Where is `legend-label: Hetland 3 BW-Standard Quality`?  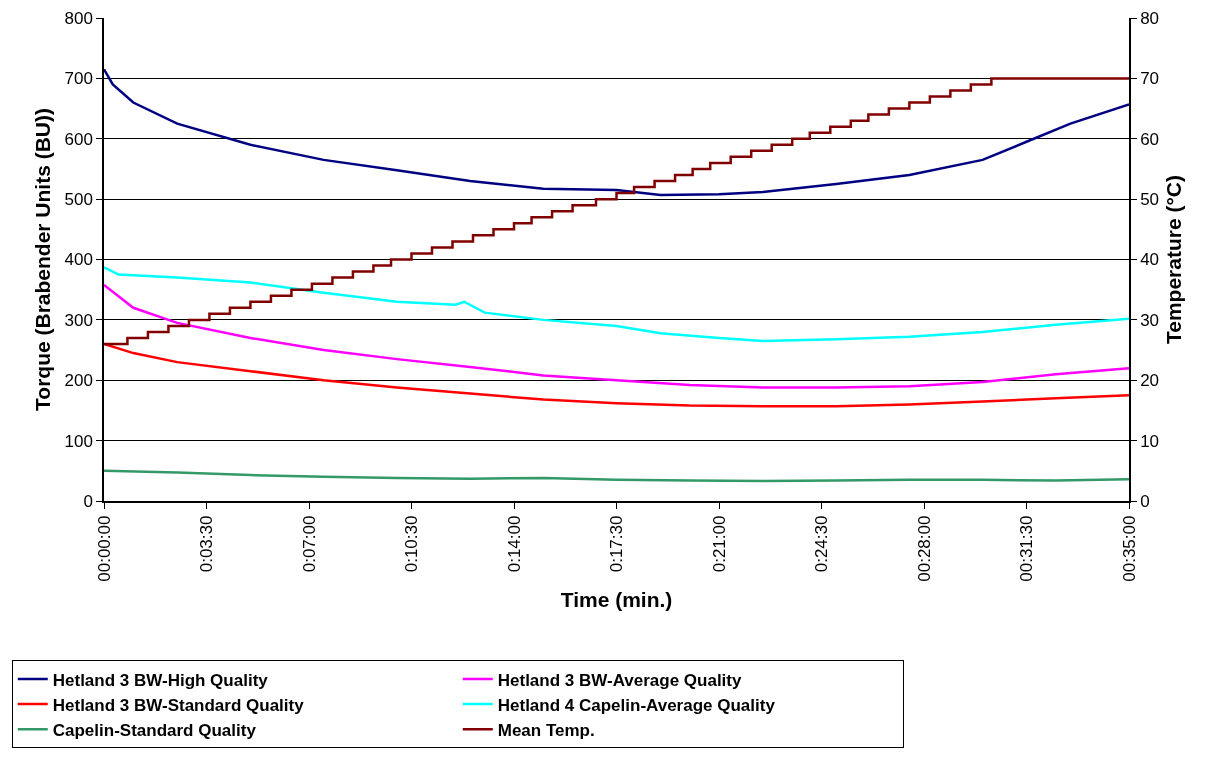 legend-label: Hetland 3 BW-Standard Quality is located at coordinates (178, 705).